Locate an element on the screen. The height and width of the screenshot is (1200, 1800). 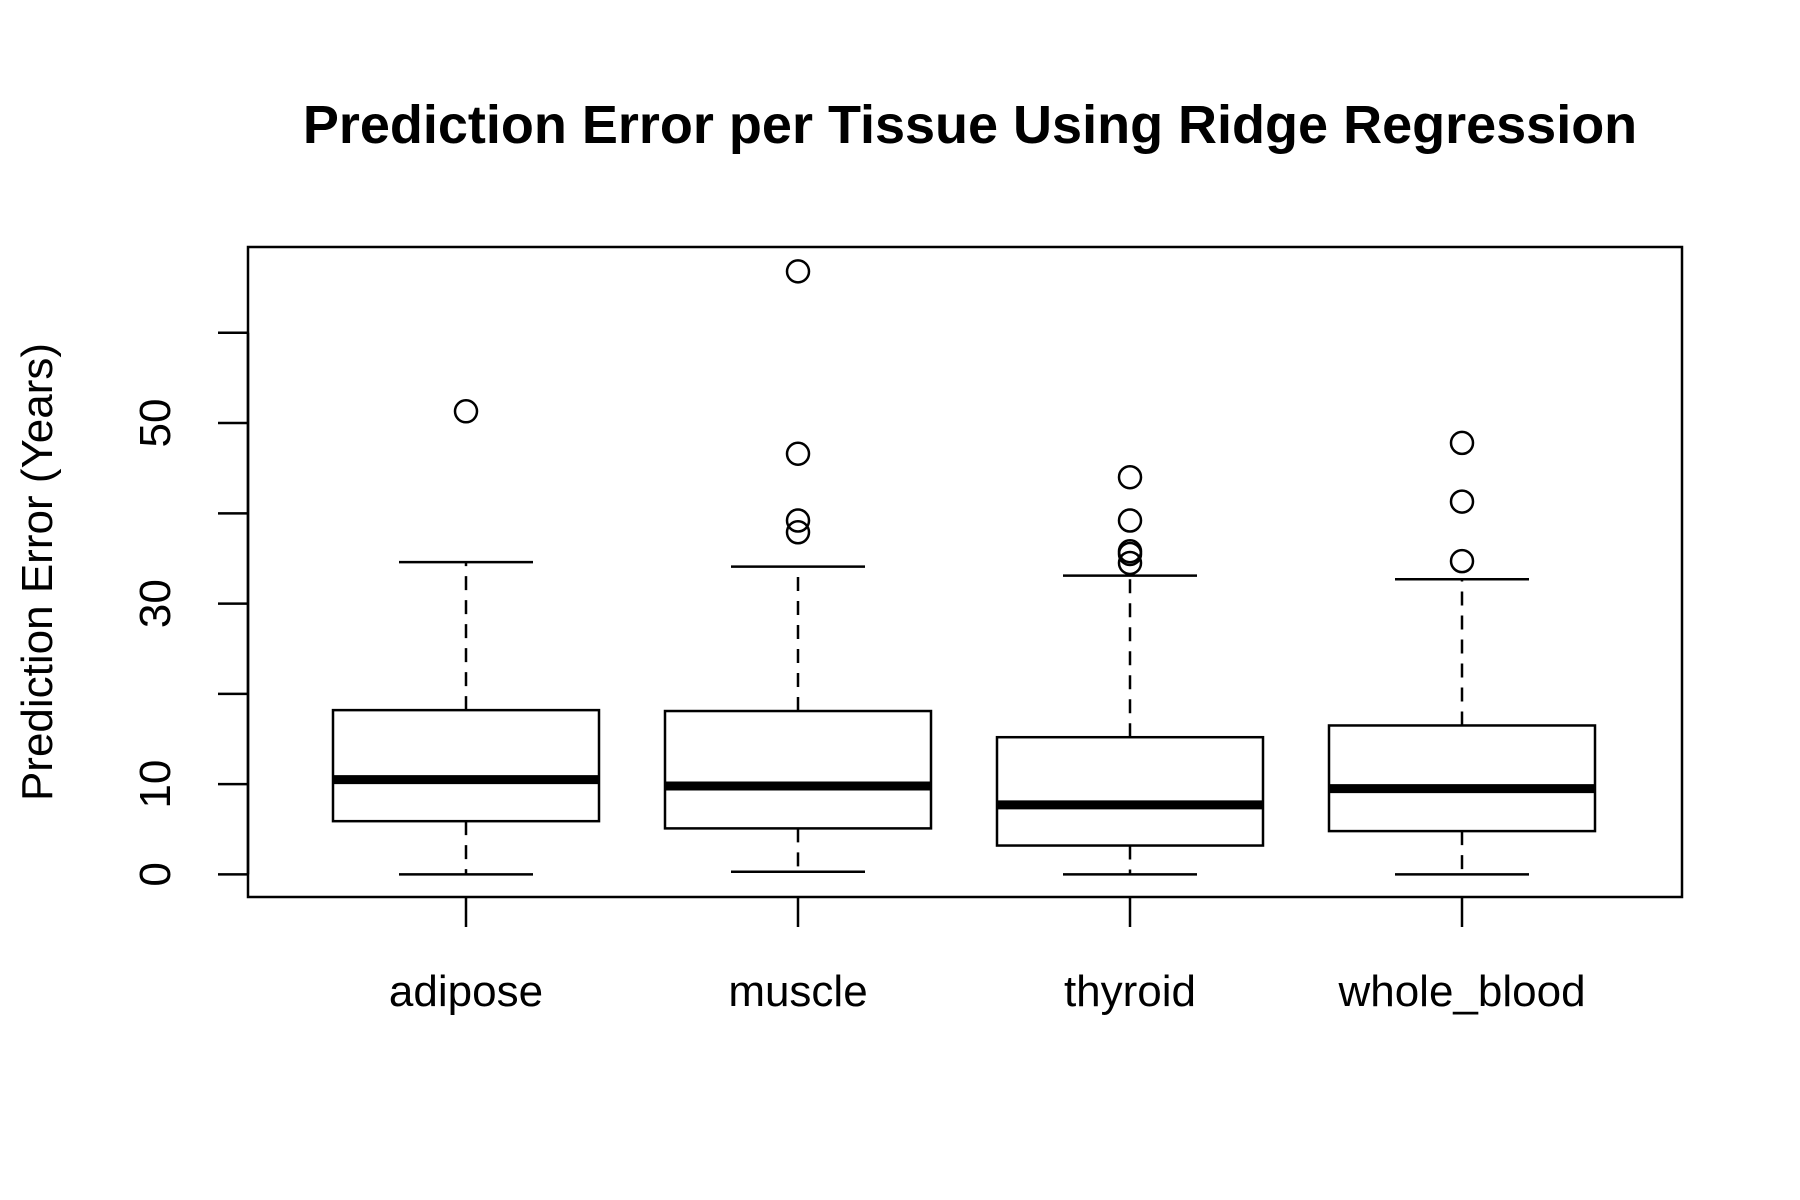
y-tick-label: 10 is located at coordinates (155, 784).